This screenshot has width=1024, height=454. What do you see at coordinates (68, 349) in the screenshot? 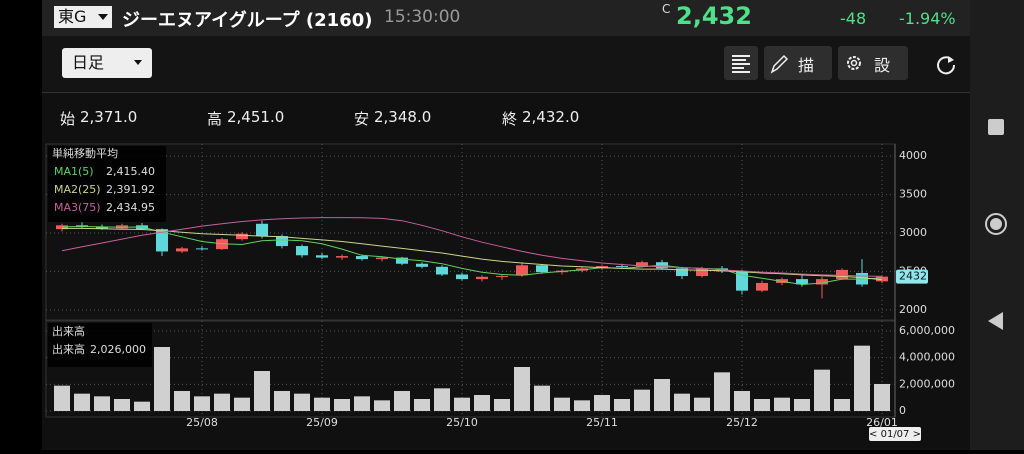
I see `legend-label: 出来高` at bounding box center [68, 349].